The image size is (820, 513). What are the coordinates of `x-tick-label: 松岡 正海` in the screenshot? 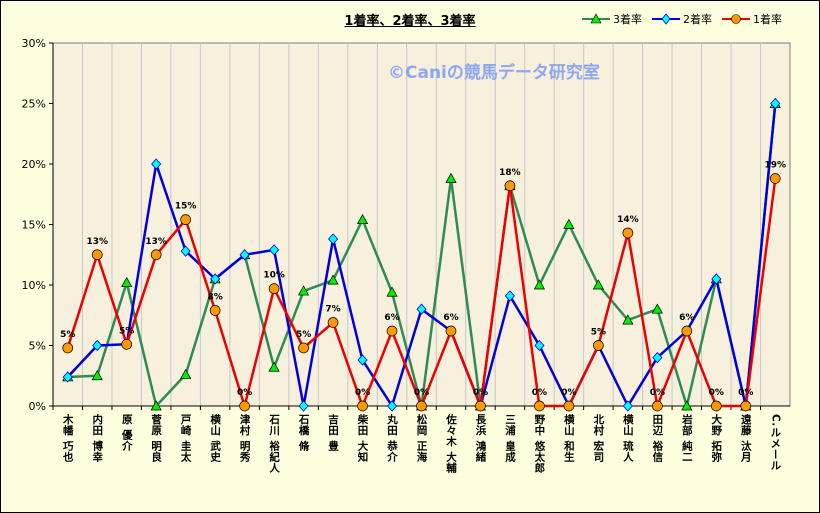 It's located at (422, 437).